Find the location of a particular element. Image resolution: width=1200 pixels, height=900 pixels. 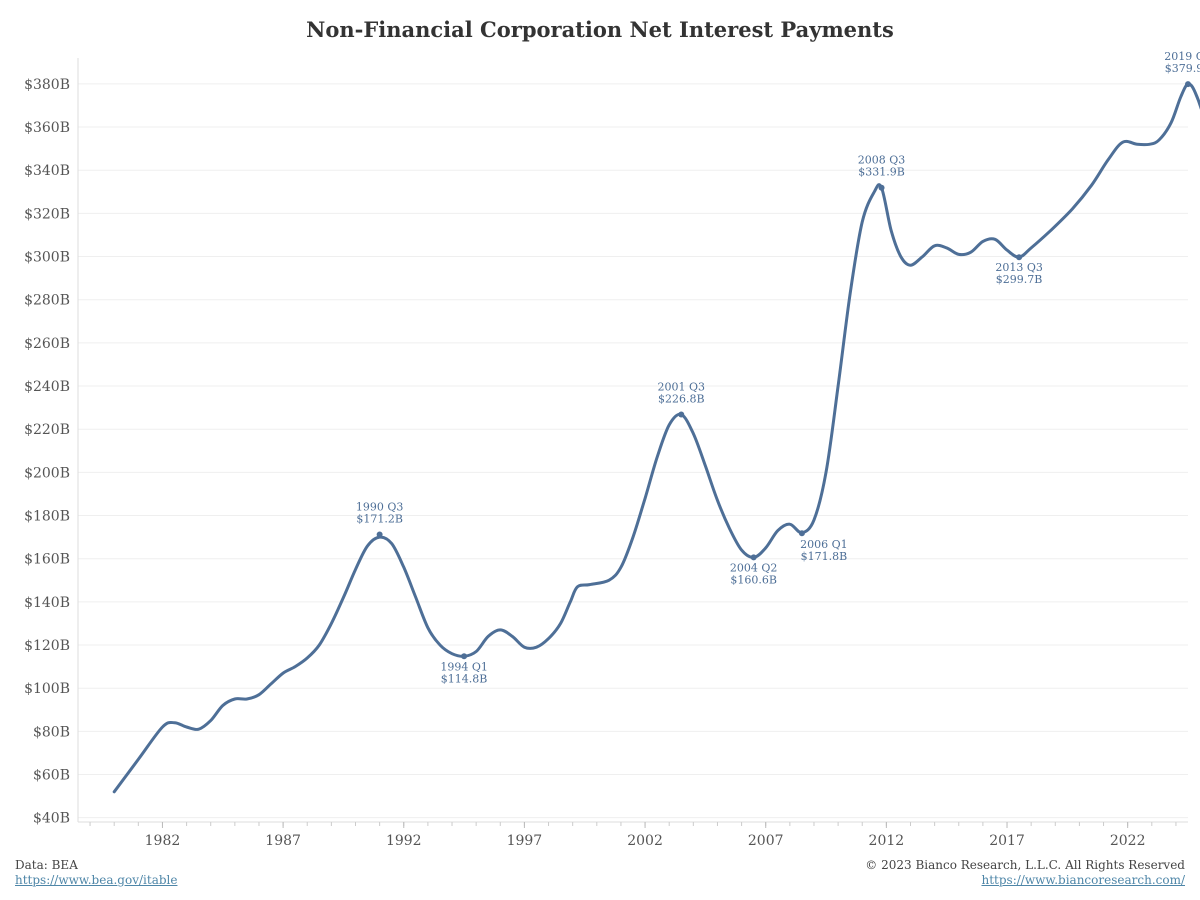

y-tick-label: $160B is located at coordinates (47, 560).